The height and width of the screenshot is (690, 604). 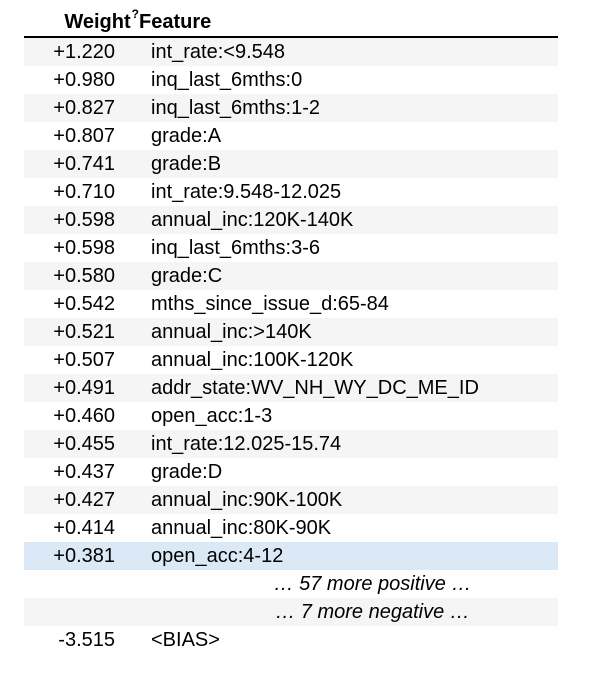 I want to click on feature-cell: grade:A, so click(x=348, y=136).